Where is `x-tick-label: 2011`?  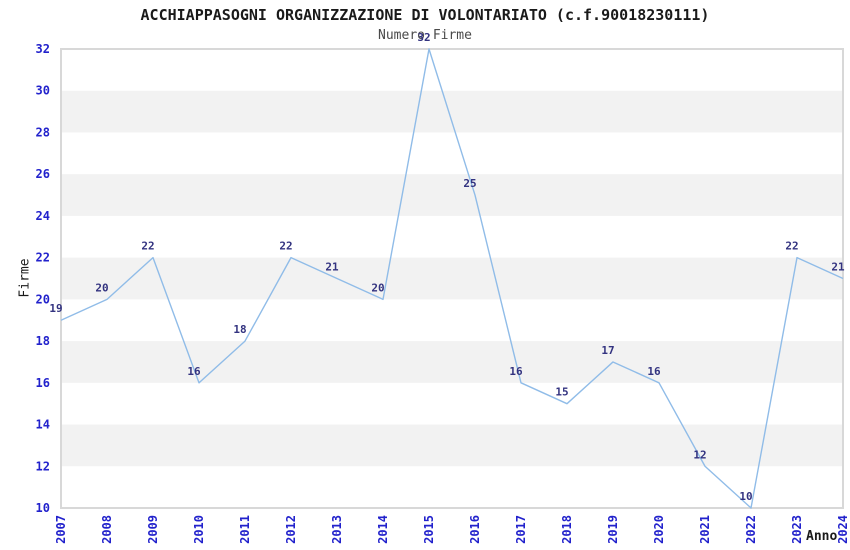
x-tick-label: 2011 is located at coordinates (245, 529).